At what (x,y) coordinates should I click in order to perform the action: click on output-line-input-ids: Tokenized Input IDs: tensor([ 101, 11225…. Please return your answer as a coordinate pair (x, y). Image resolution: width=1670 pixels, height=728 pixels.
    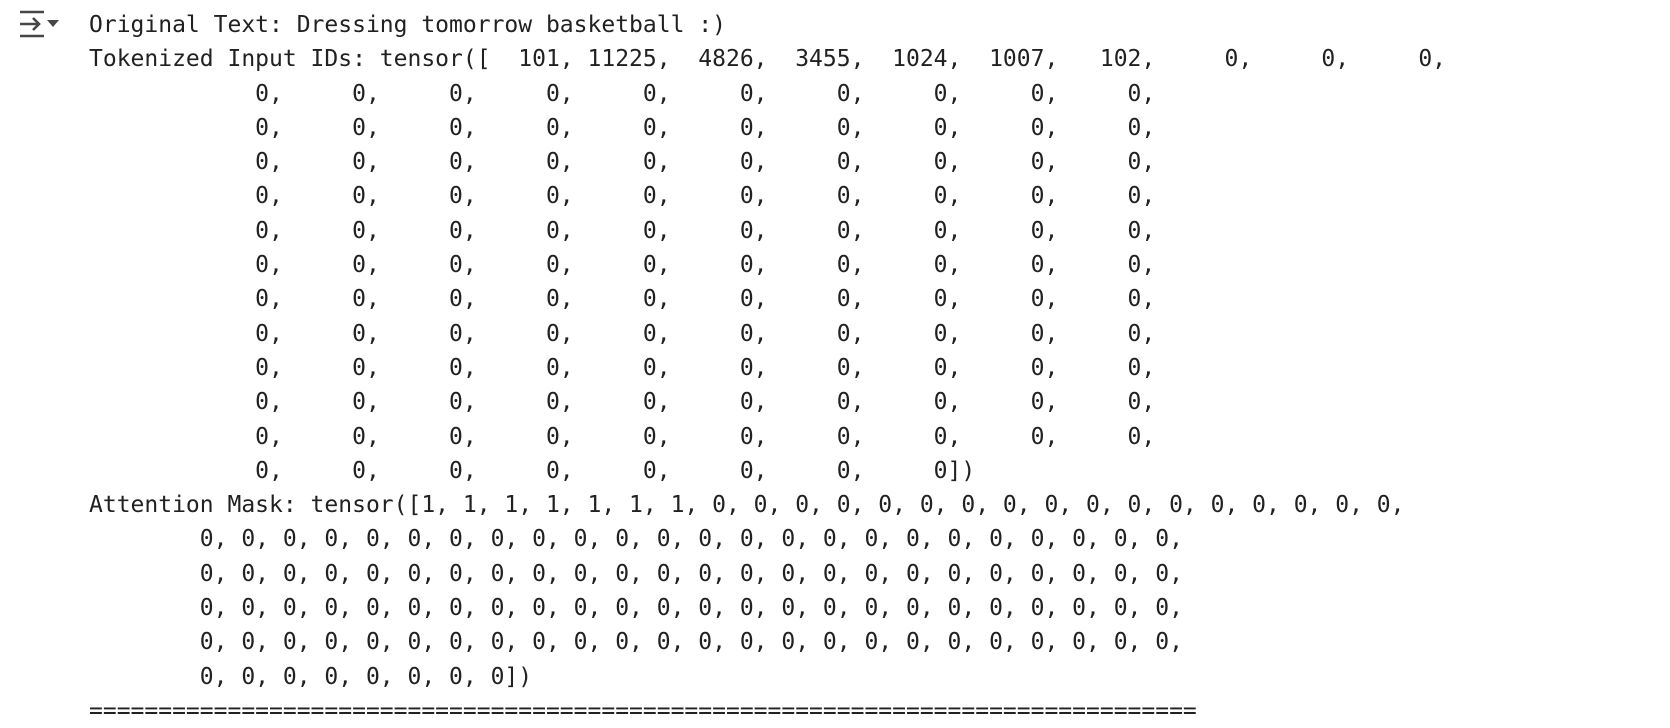
    Looking at the image, I should click on (768, 59).